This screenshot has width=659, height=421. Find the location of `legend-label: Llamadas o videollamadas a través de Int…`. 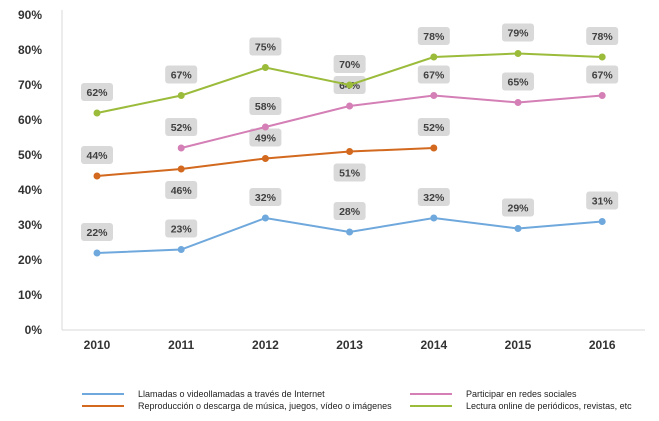

legend-label: Llamadas o videollamadas a través de Int… is located at coordinates (231, 394).